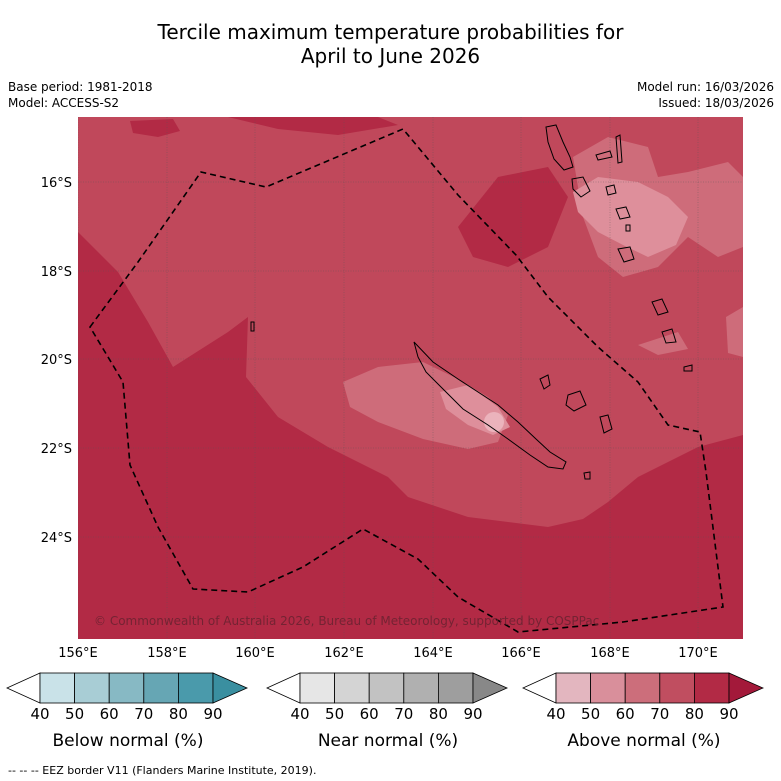 The width and height of the screenshot is (781, 781). Describe the element at coordinates (494, 422) in the screenshot. I see `region-above-40-50-spot` at that location.